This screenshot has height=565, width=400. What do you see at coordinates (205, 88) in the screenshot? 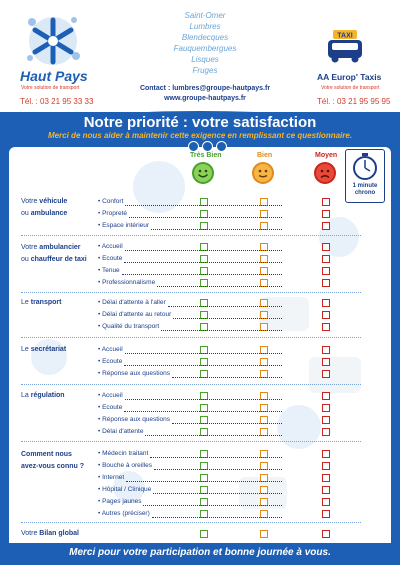
I see `contact-email: Contact : lumbres@groupe-hautpays.fr` at bounding box center [205, 88].